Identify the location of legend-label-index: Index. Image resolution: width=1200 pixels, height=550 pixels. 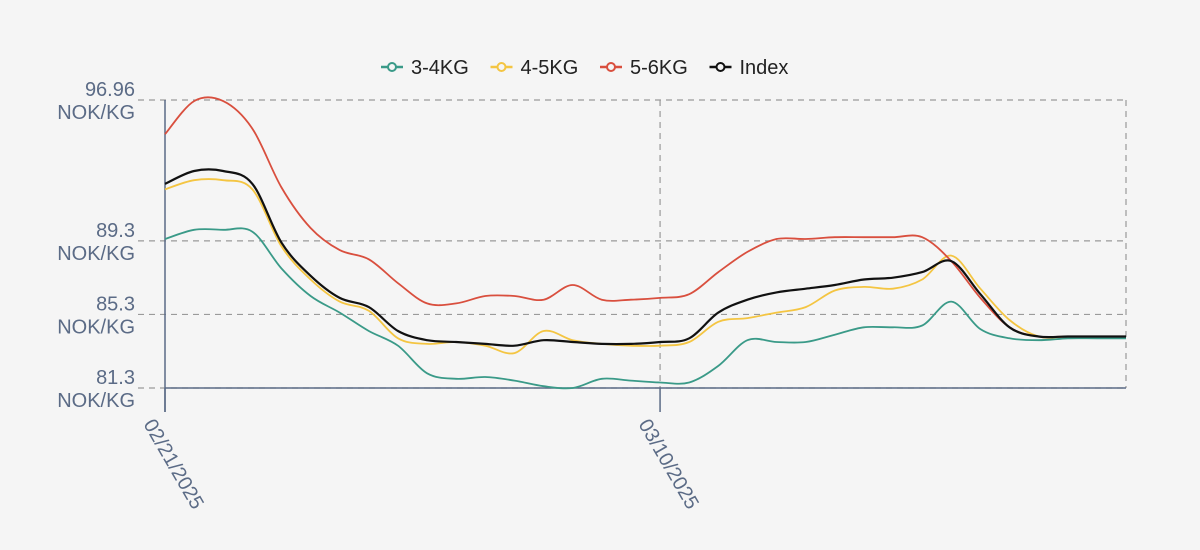
(764, 68).